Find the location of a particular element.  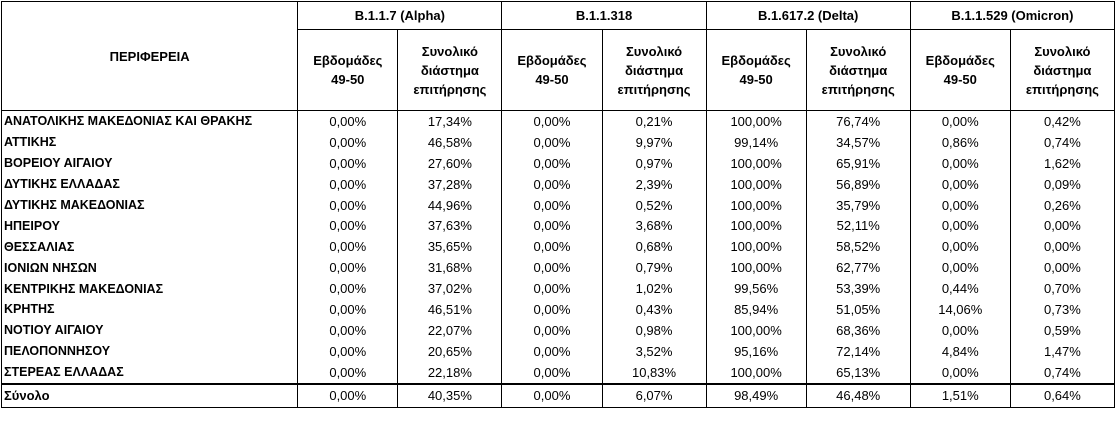

total-percent-cell: 0,64% is located at coordinates (1062, 395).